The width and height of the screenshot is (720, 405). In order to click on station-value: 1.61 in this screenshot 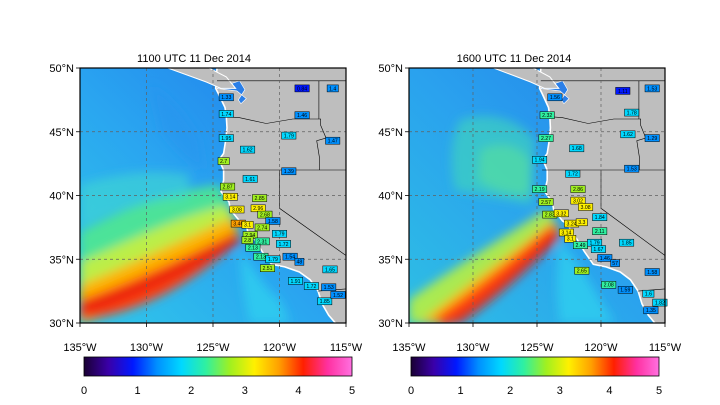, I will do `click(250, 180)`.